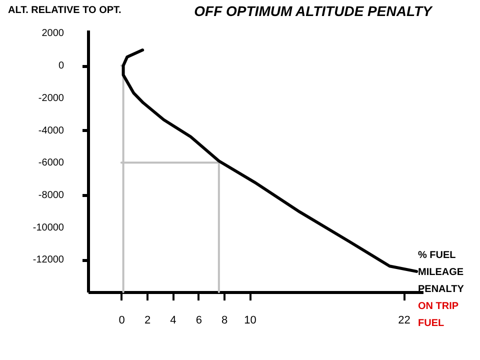 This screenshot has height=360, width=480. I want to click on x-tick-label: 0, so click(121, 320).